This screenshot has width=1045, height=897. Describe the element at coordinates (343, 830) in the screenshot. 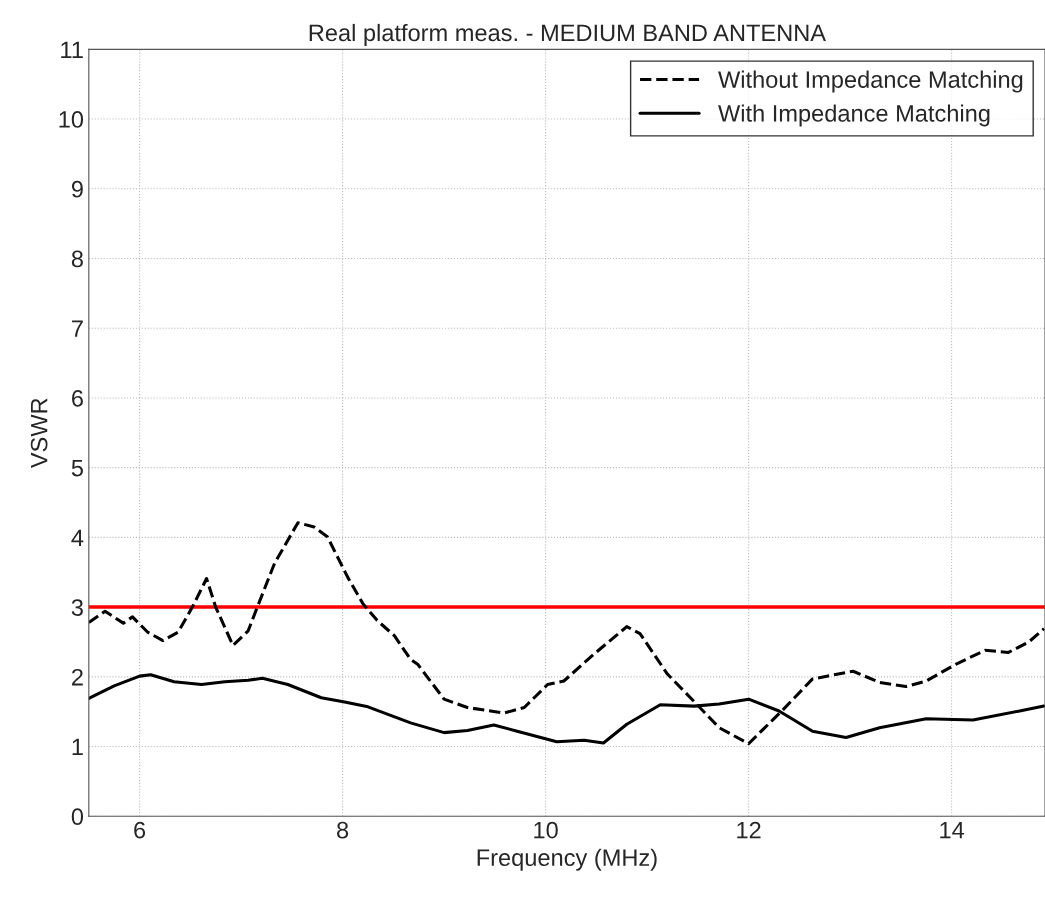

I see `x-tick-label: 8` at that location.